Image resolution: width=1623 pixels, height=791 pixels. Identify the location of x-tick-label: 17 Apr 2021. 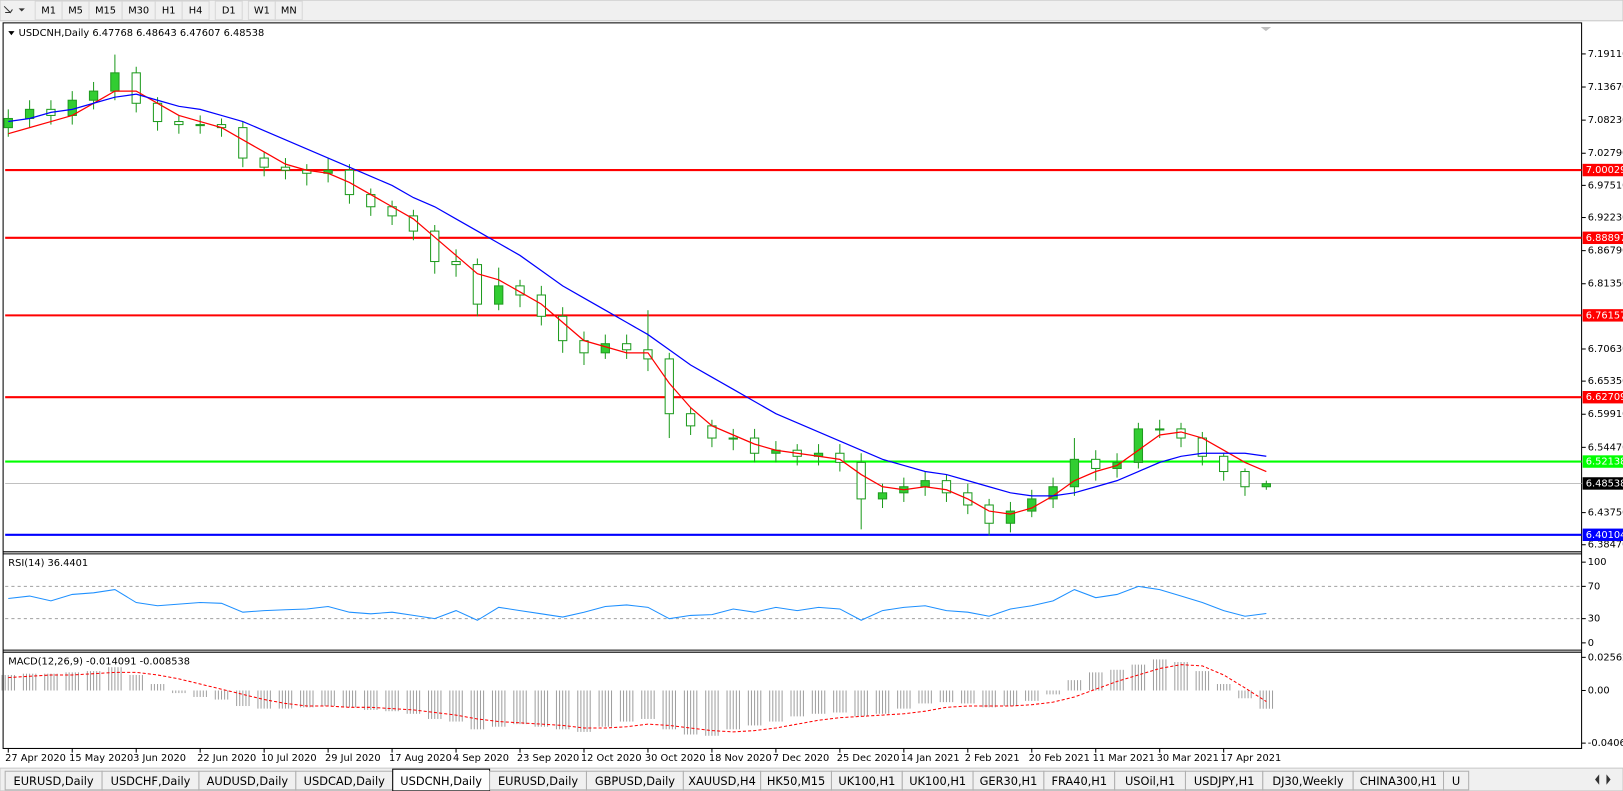
(1251, 758).